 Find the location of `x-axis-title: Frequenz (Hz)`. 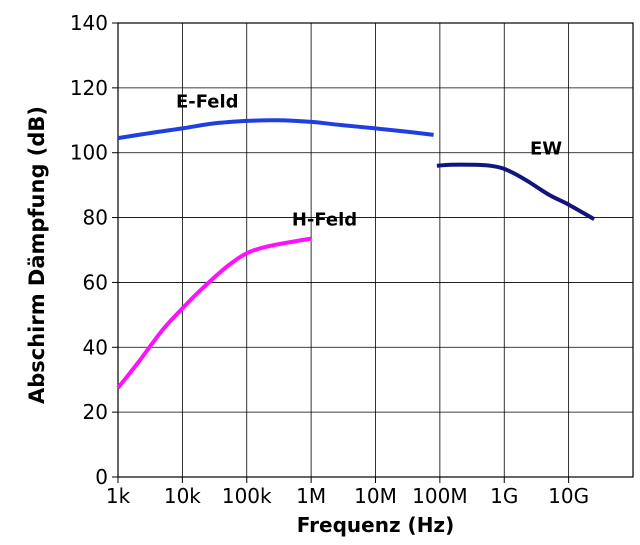

x-axis-title: Frequenz (Hz) is located at coordinates (375, 525).